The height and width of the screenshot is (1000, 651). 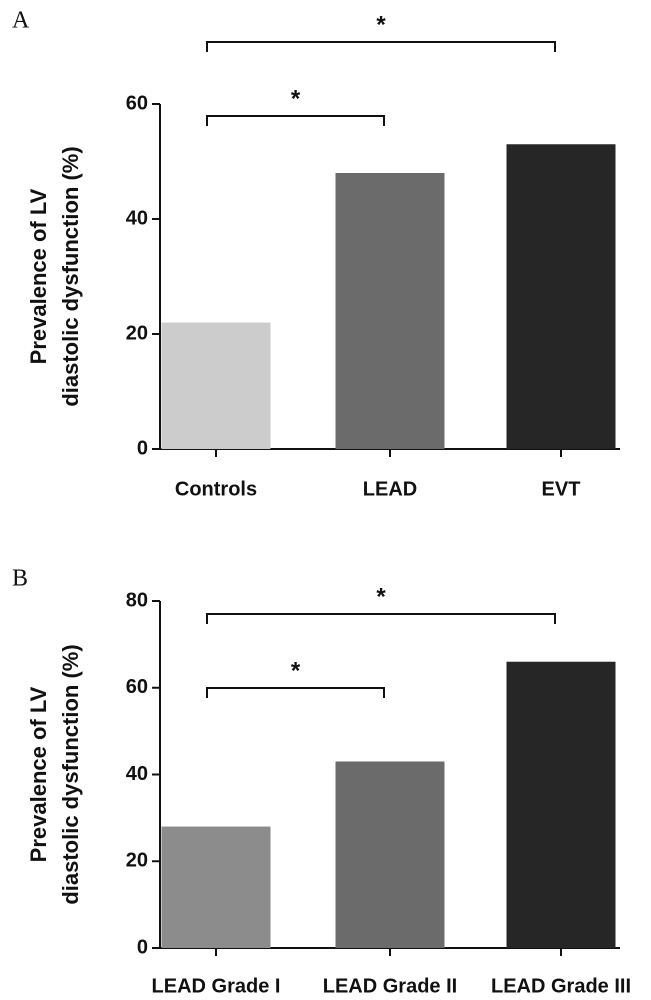 What do you see at coordinates (137, 600) in the screenshot?
I see `y-tick-label: 80` at bounding box center [137, 600].